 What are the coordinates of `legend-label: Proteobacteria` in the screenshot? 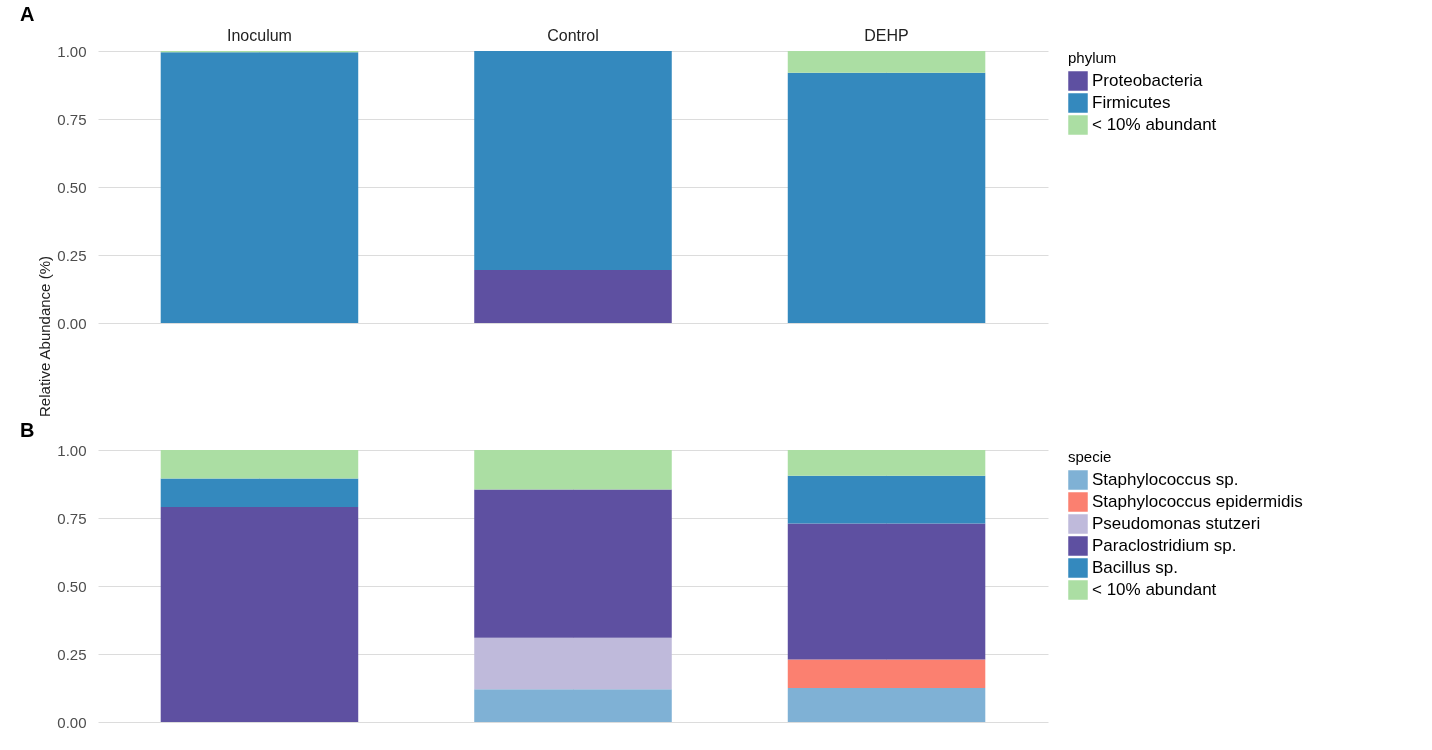 It's located at (1148, 80).